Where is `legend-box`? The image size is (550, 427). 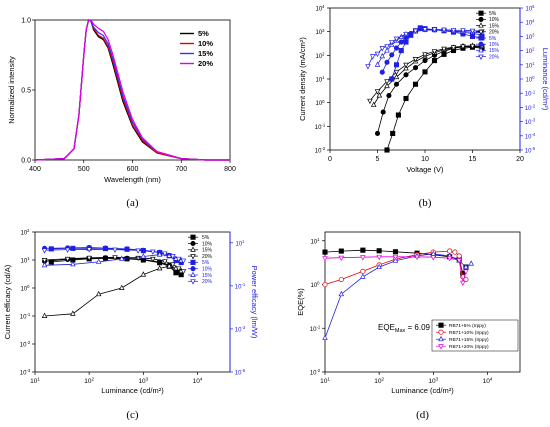 legend-box is located at coordinates (475, 335).